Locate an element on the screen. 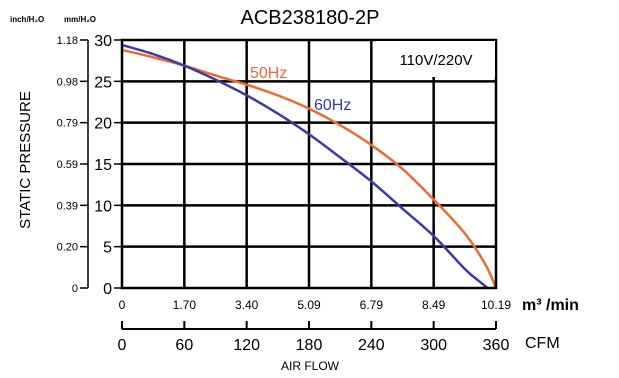  cfm-axis is located at coordinates (309, 325).